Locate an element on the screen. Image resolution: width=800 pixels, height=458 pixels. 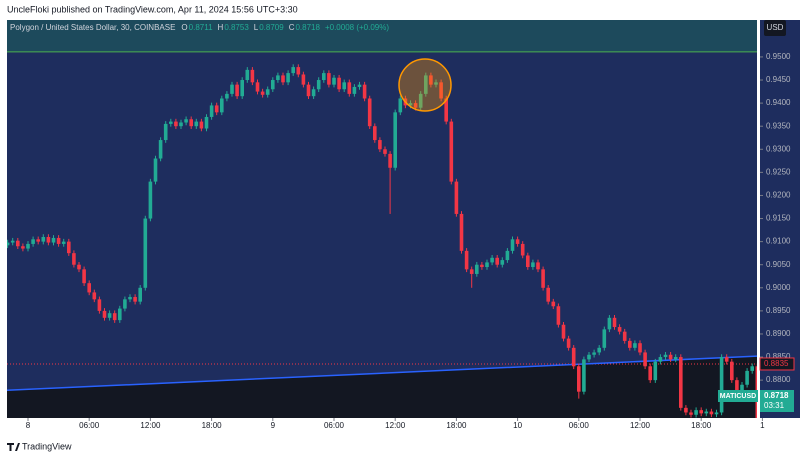
level-badge is located at coordinates (777, 364).